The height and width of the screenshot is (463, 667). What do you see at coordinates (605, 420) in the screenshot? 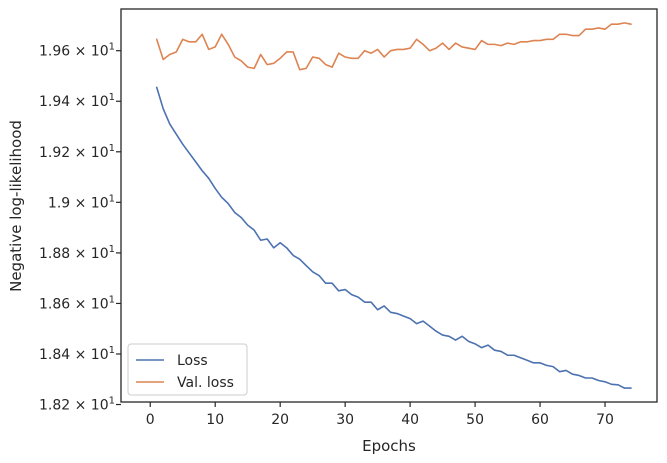
I see `x-tick-label: 70` at bounding box center [605, 420].